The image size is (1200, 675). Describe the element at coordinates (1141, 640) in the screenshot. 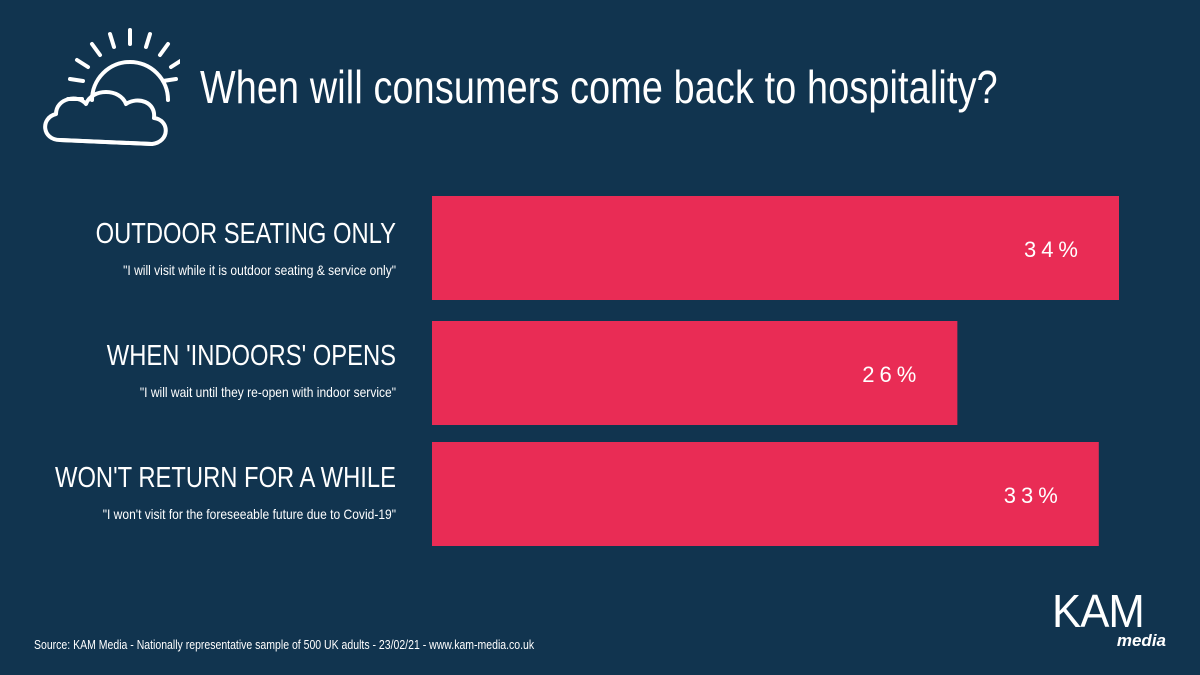

I see `brand-tagline: media` at that location.